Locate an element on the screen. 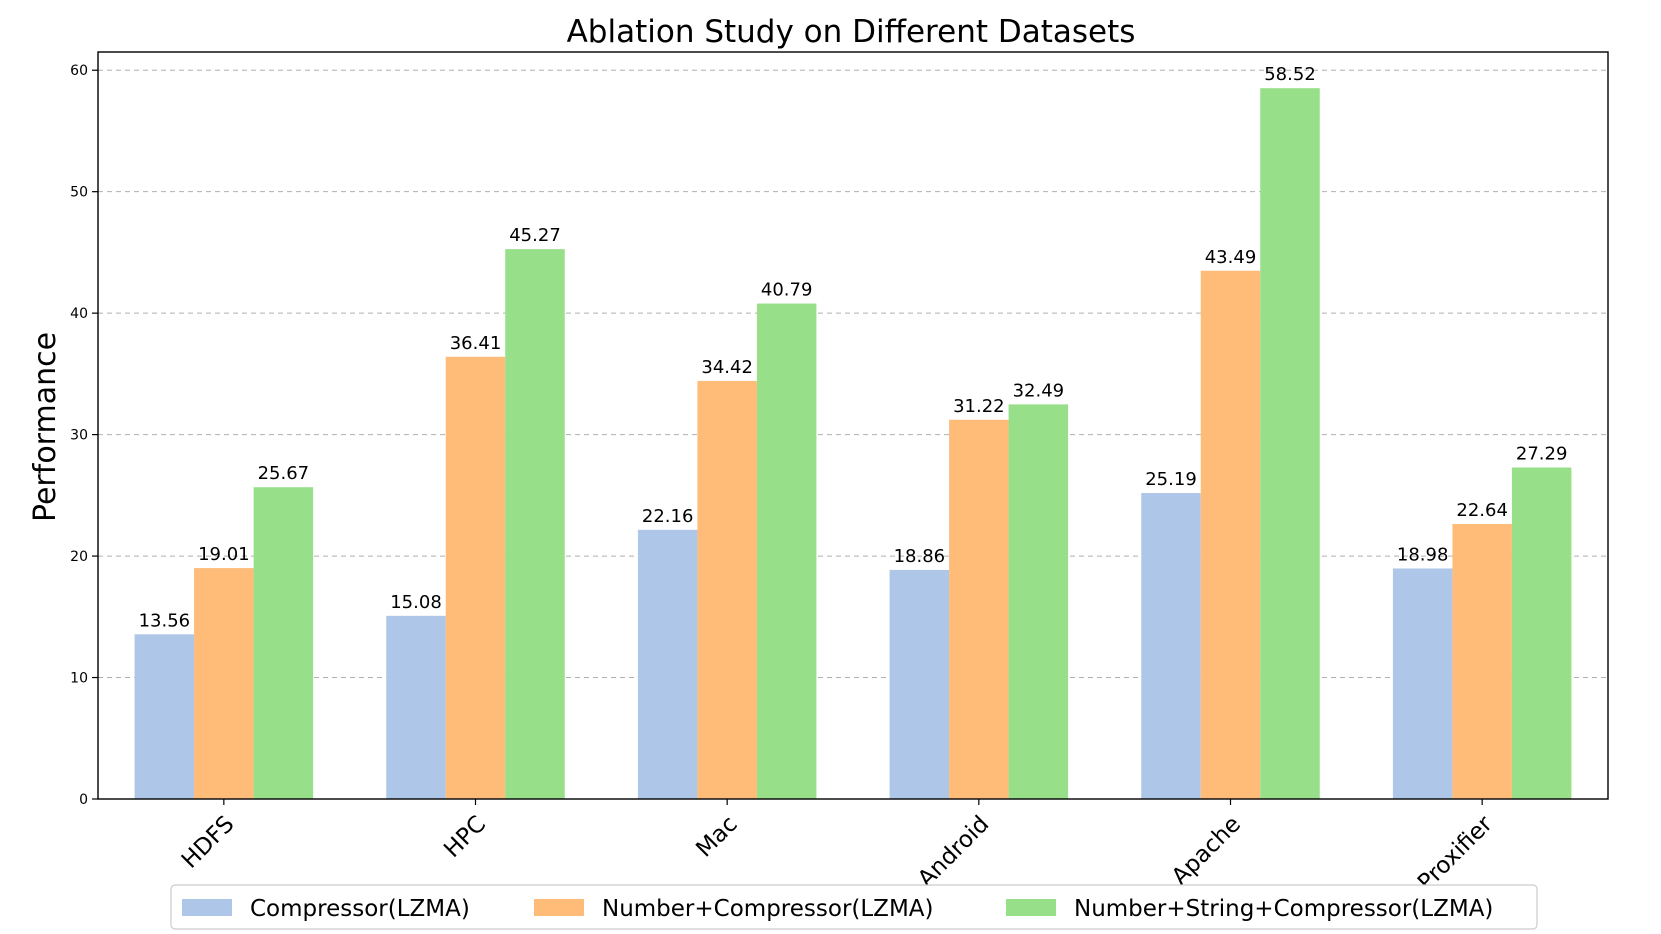 The image size is (1661, 934). data-label: 43.49 is located at coordinates (1231, 257).